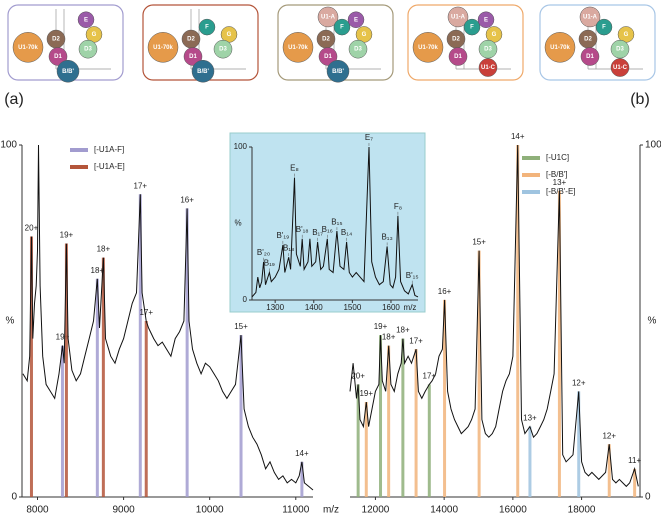  I want to click on x-tick-label: 14000, so click(444, 509).